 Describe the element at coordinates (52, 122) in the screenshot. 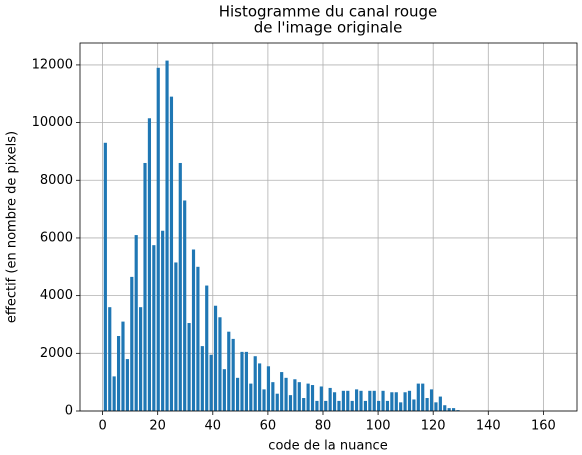

I see `y-tick-label: 10000` at that location.